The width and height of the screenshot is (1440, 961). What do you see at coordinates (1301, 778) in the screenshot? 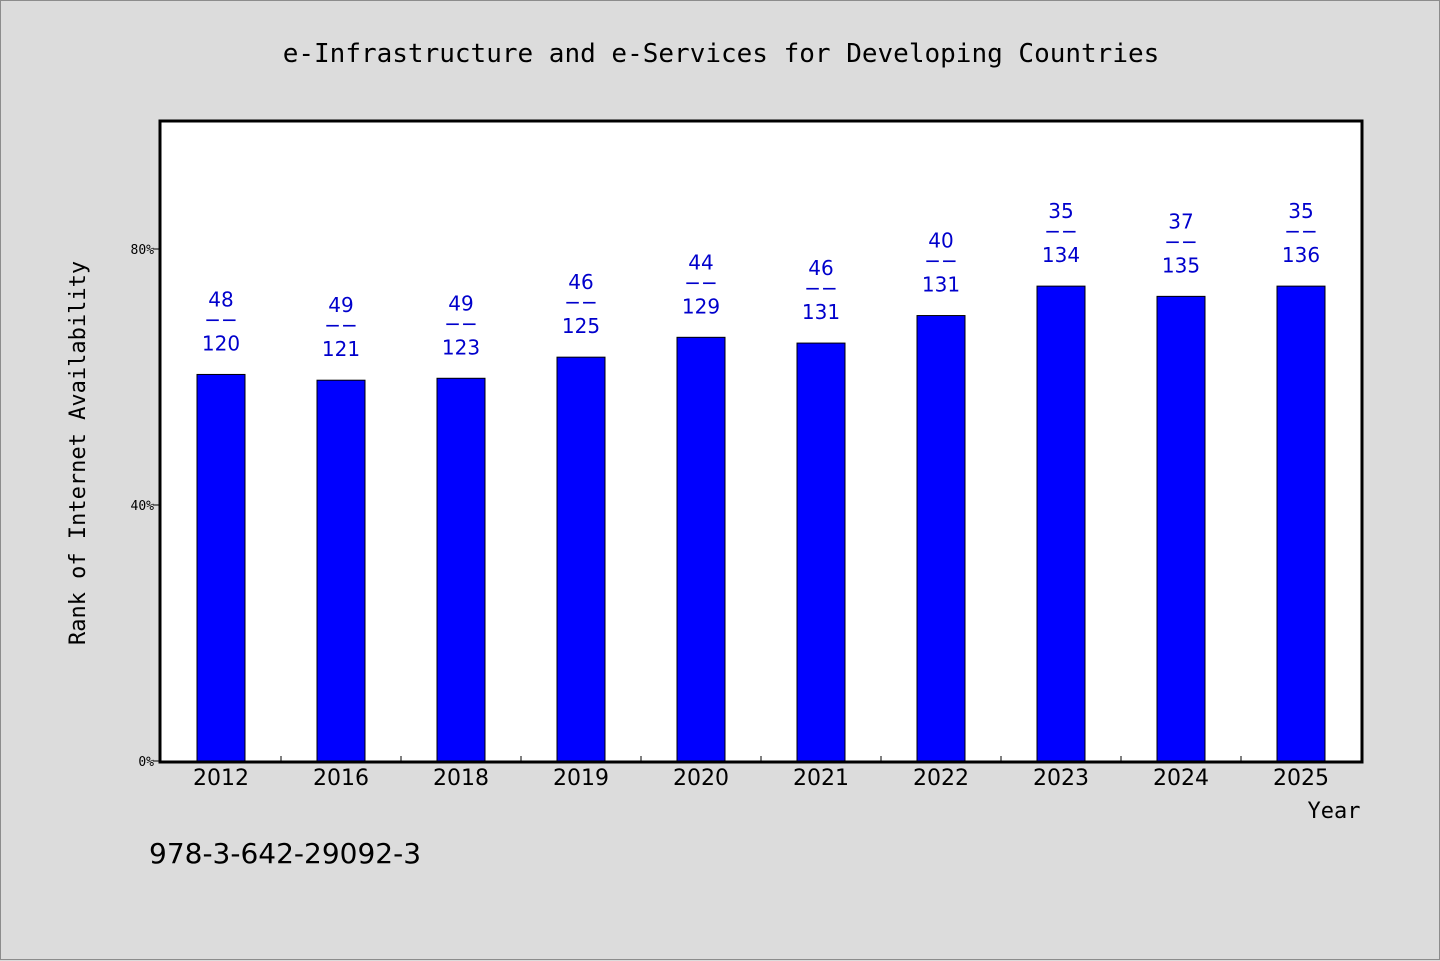
I see `x-tick-label-2025: 2025` at bounding box center [1301, 778].